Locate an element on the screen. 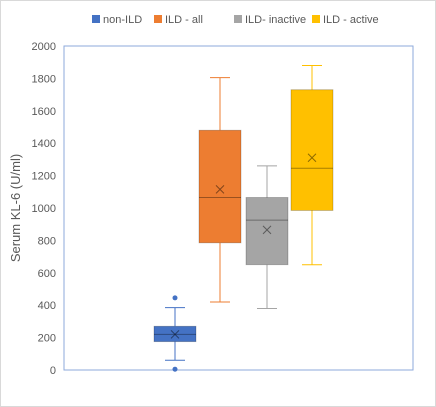  box-ild-all is located at coordinates (220, 190).